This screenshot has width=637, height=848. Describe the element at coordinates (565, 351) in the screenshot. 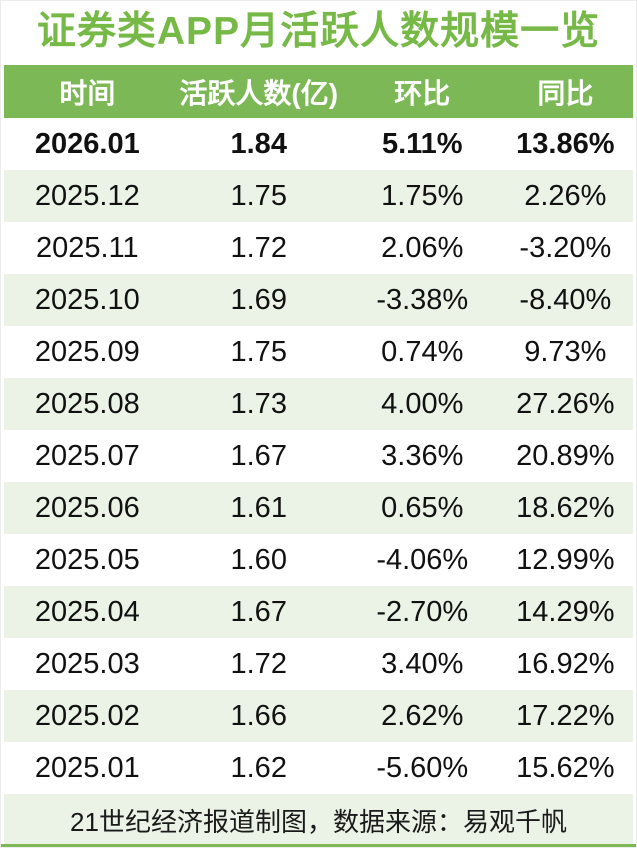

I see `cell-yoy: 9.73%` at that location.